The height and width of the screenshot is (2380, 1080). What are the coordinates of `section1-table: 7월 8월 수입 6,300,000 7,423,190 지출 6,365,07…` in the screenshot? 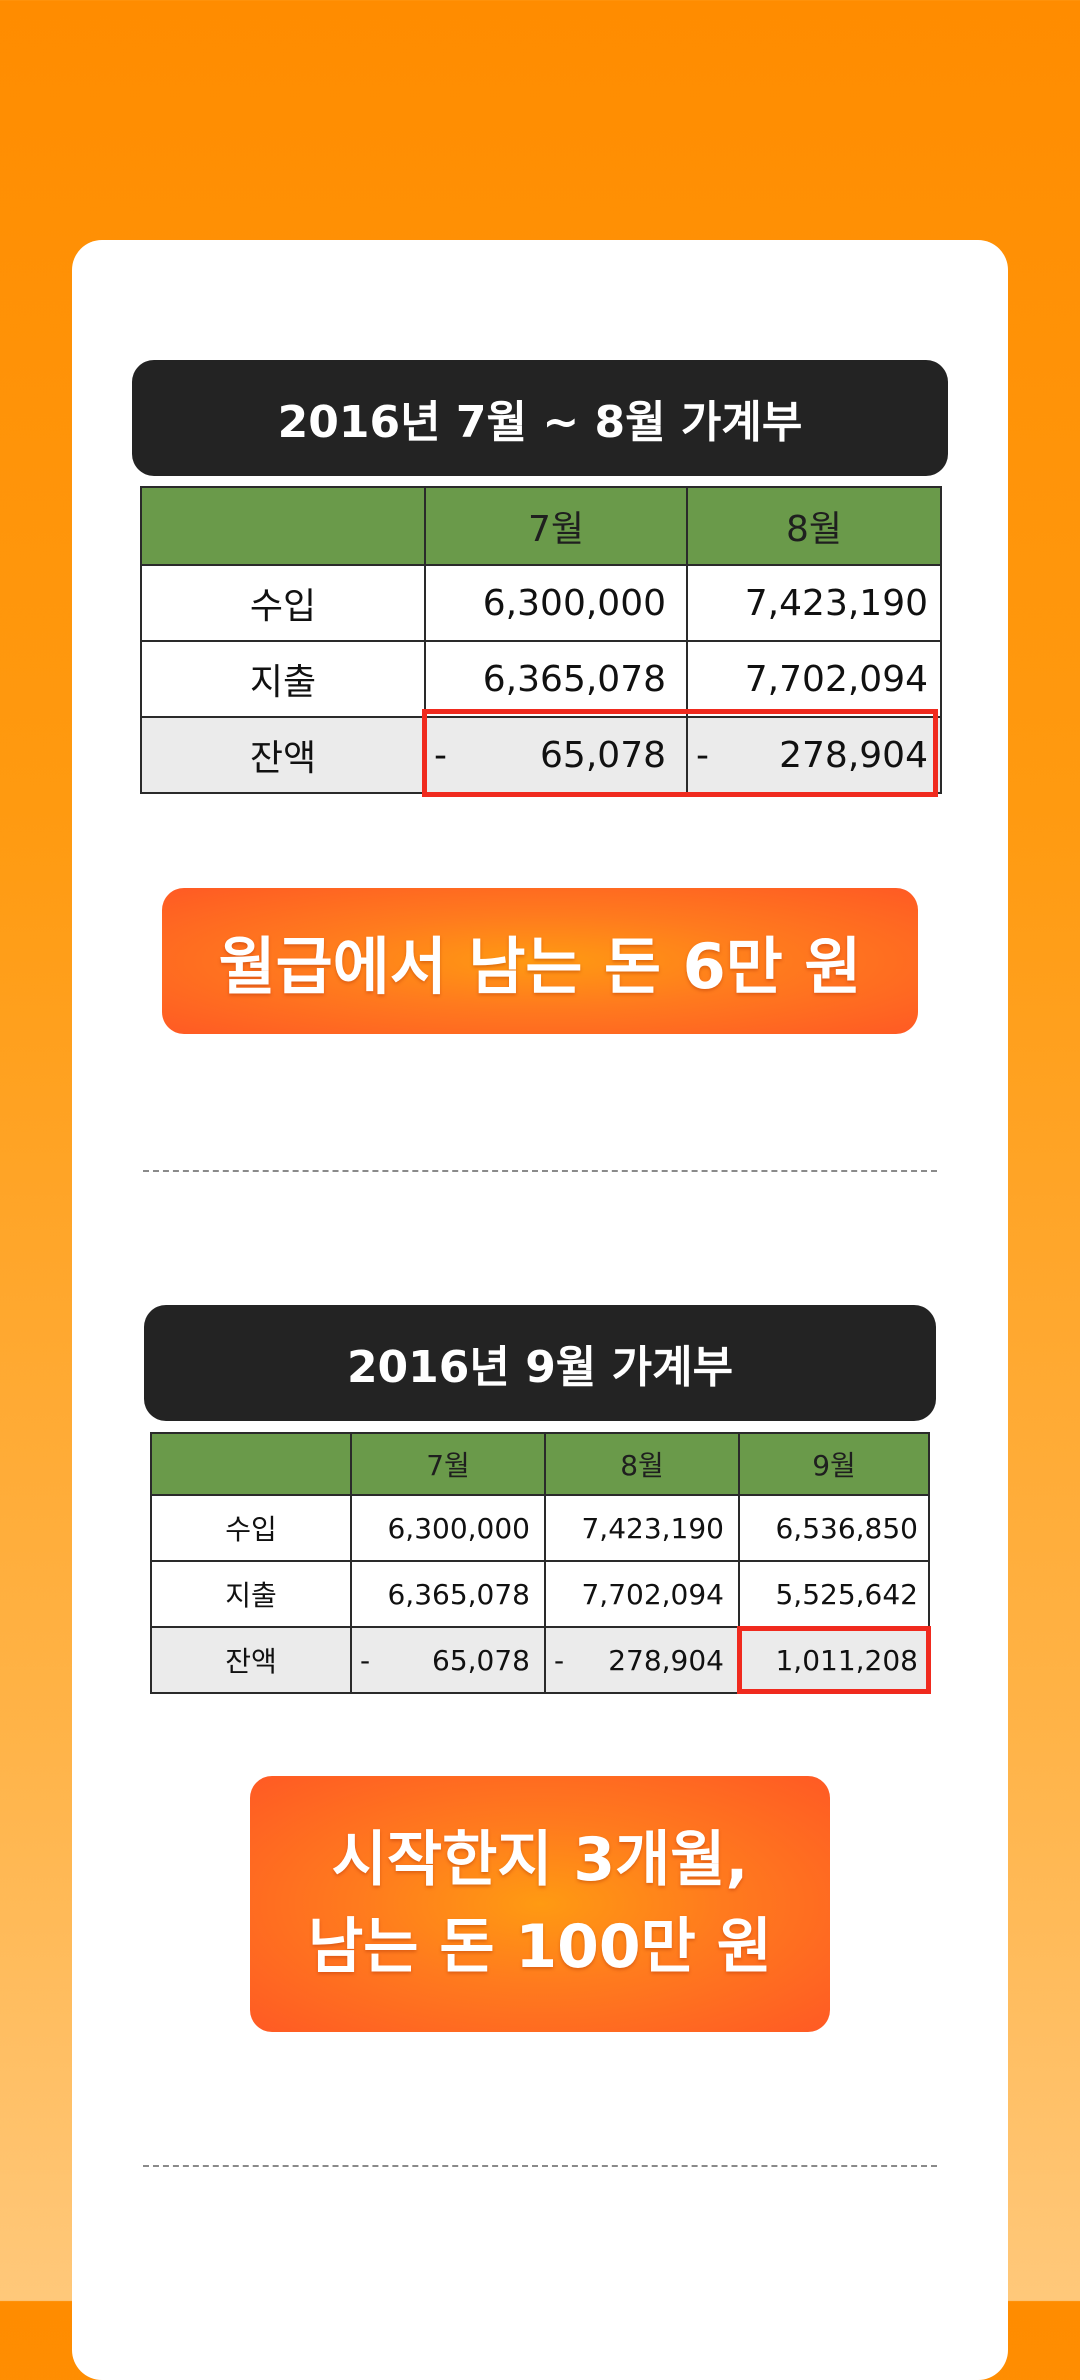 It's located at (541, 640).